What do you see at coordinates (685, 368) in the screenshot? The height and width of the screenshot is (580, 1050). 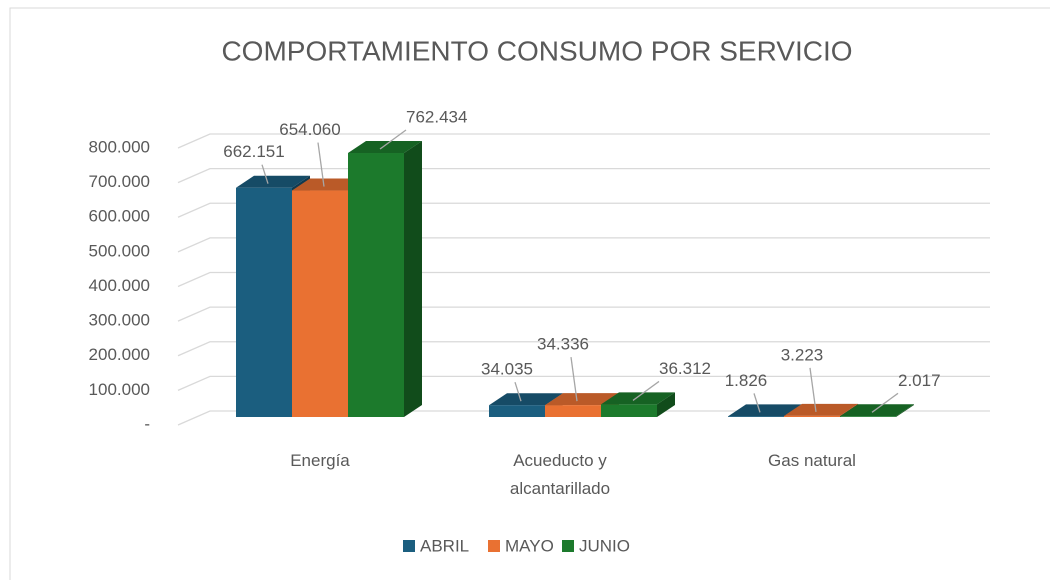 I see `data-label: 36.312` at bounding box center [685, 368].